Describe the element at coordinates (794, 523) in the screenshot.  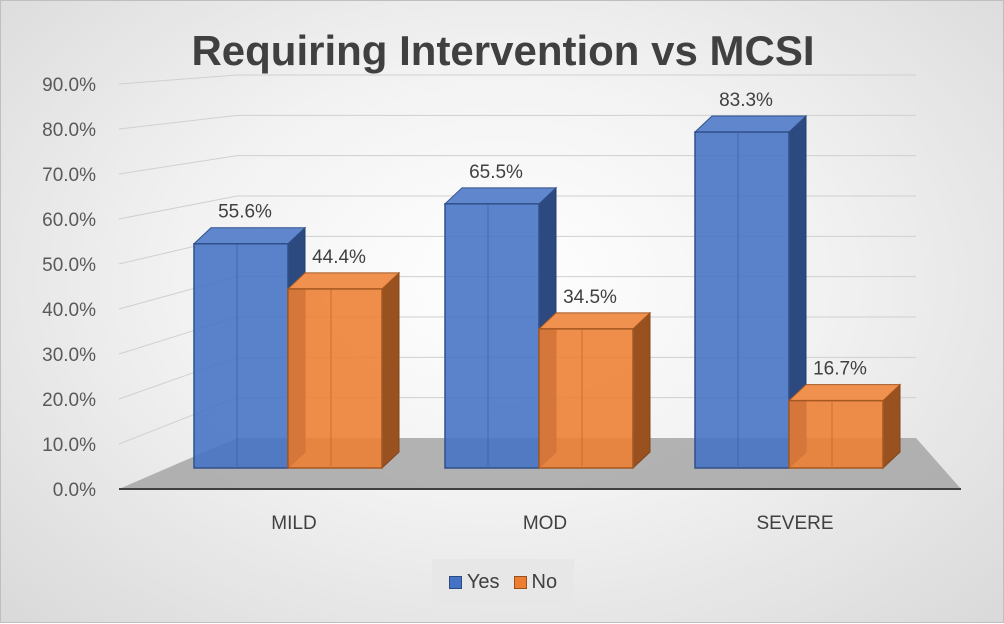
I see `x-tick-label: SEVERE` at that location.